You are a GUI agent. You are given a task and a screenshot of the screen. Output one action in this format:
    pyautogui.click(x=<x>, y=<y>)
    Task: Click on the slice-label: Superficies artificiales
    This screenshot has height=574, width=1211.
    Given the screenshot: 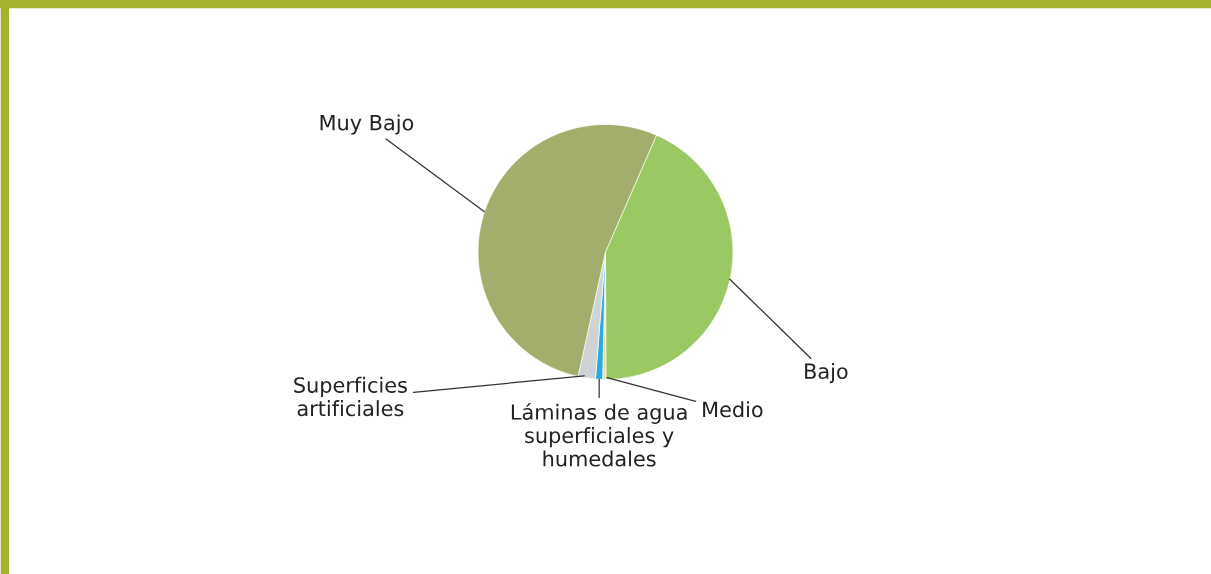 What is the action you would take?
    pyautogui.click(x=350, y=396)
    